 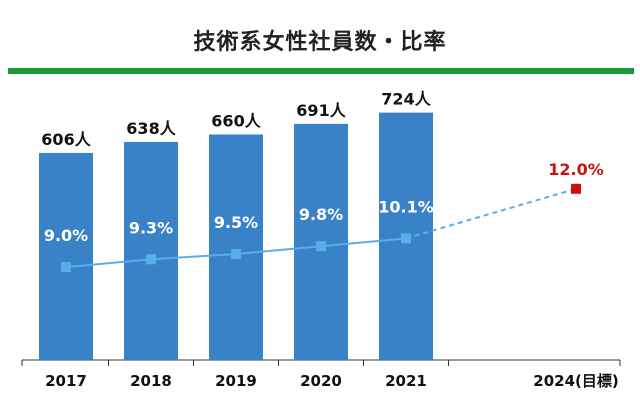 I want to click on x-tick-label: 2017, so click(x=66, y=381).